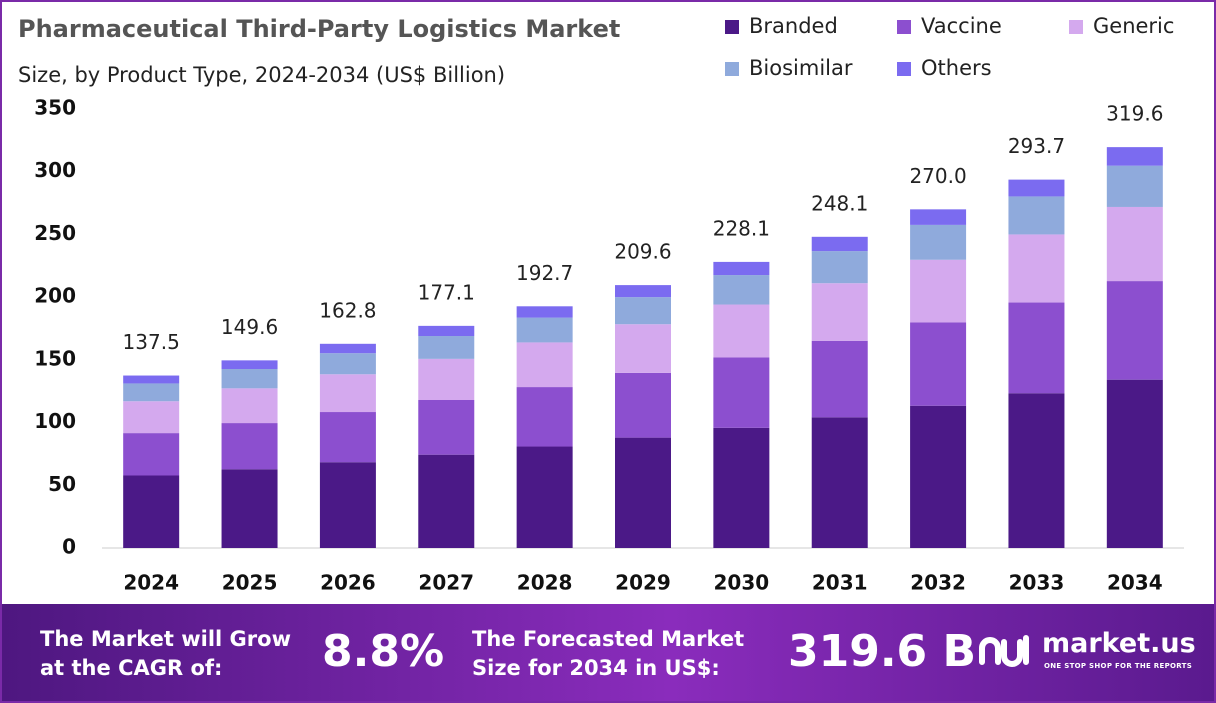  Describe the element at coordinates (69, 547) in the screenshot. I see `y-tick-label: 0` at that location.